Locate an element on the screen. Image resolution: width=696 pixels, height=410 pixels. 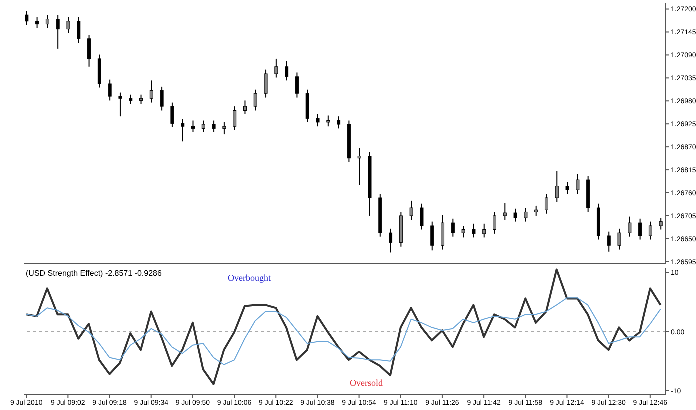
annotation: Overbought is located at coordinates (249, 278).